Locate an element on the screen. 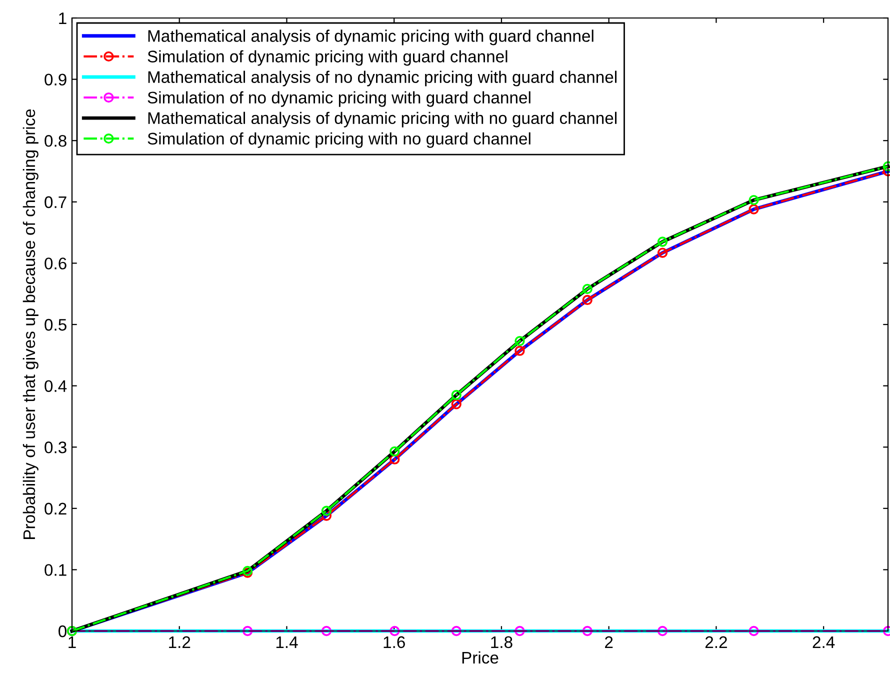 This screenshot has height=679, width=890. y-tick-label: 0.9 is located at coordinates (55, 80).